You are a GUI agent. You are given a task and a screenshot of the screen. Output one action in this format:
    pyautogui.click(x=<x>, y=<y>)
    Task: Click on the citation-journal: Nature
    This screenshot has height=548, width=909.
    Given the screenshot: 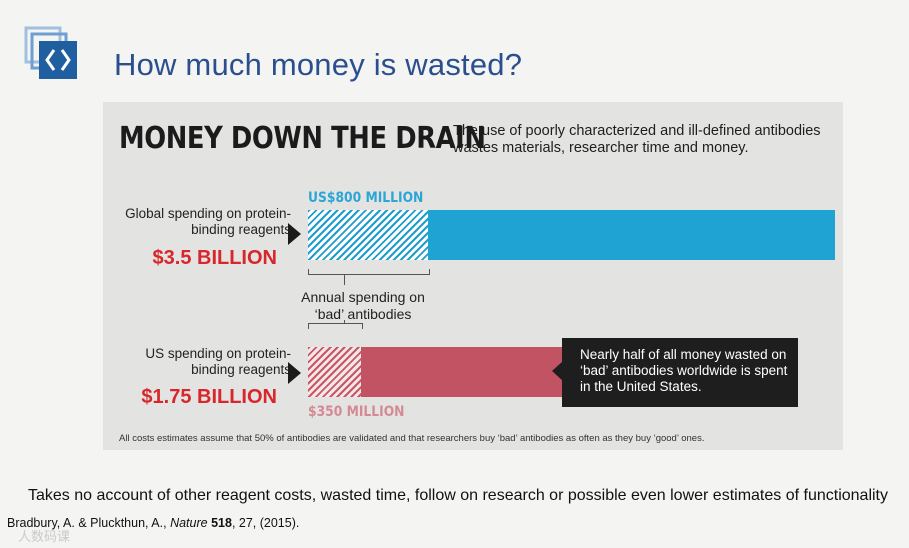 What is the action you would take?
    pyautogui.click(x=189, y=523)
    